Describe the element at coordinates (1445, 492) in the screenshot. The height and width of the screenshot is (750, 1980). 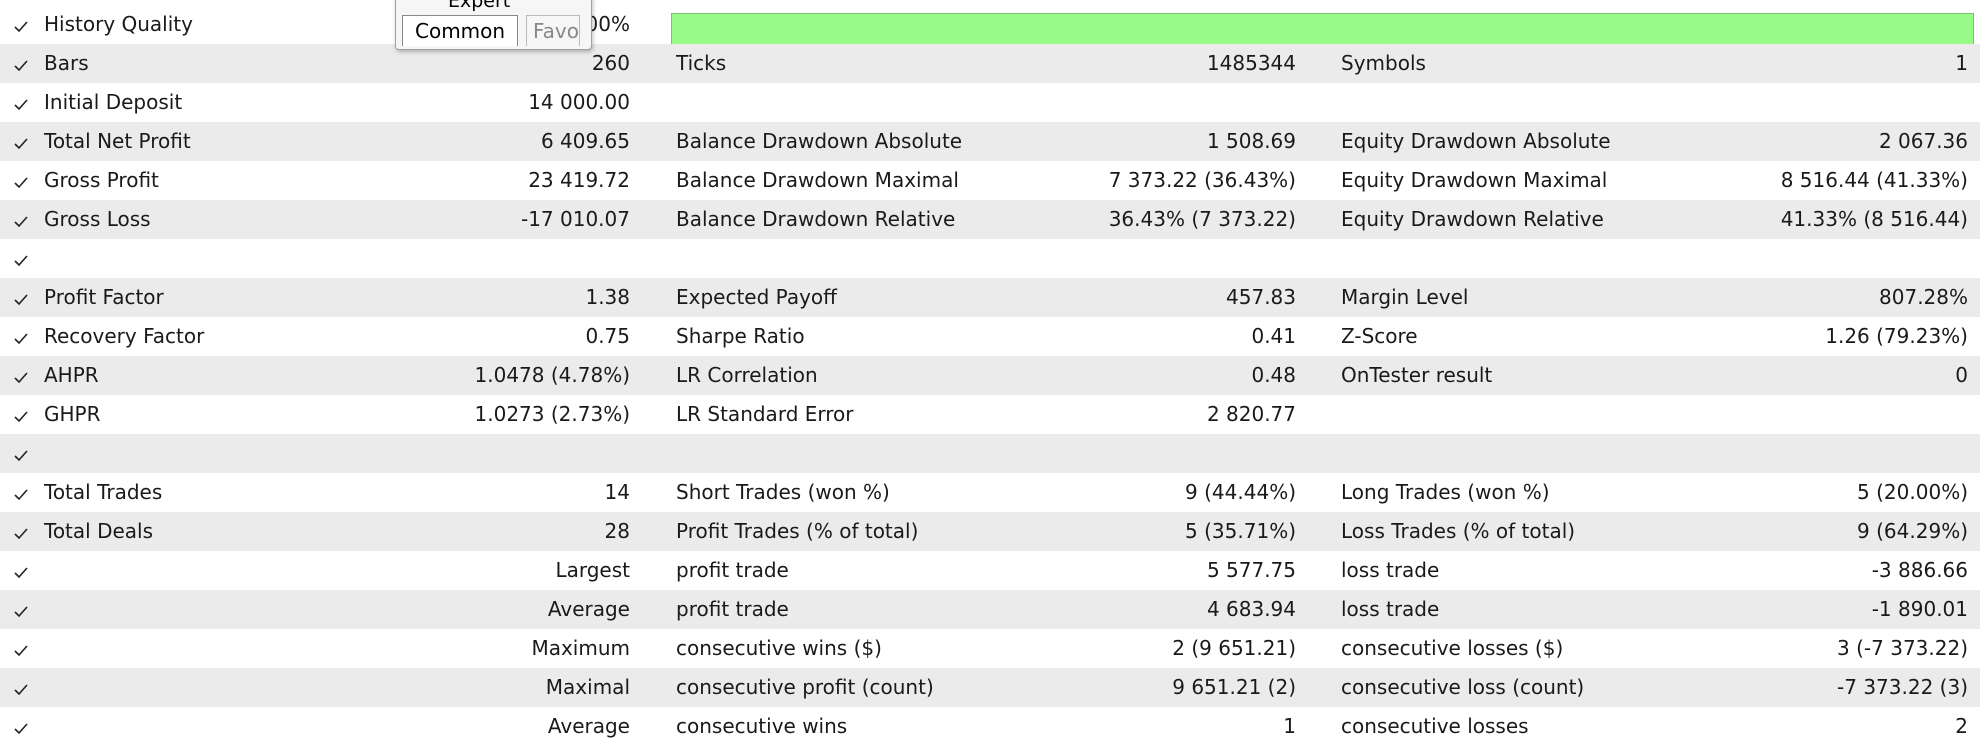
I see `cell-text: Long Trades (won %)` at that location.